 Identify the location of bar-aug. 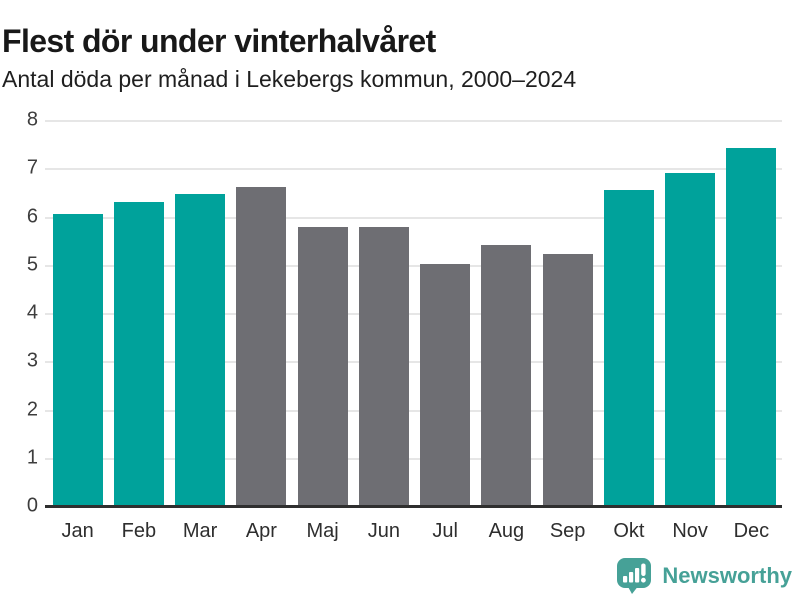
(506, 375).